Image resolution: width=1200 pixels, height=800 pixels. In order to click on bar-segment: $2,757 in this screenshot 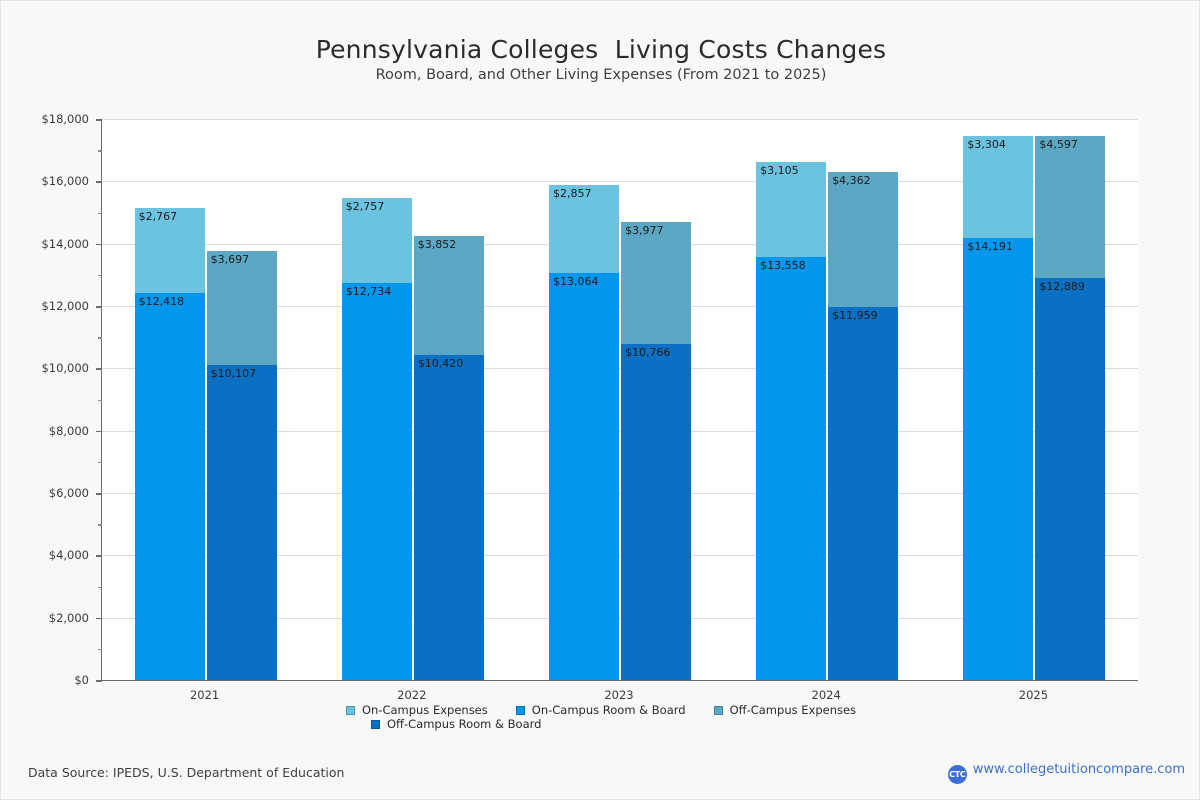, I will do `click(376, 240)`.